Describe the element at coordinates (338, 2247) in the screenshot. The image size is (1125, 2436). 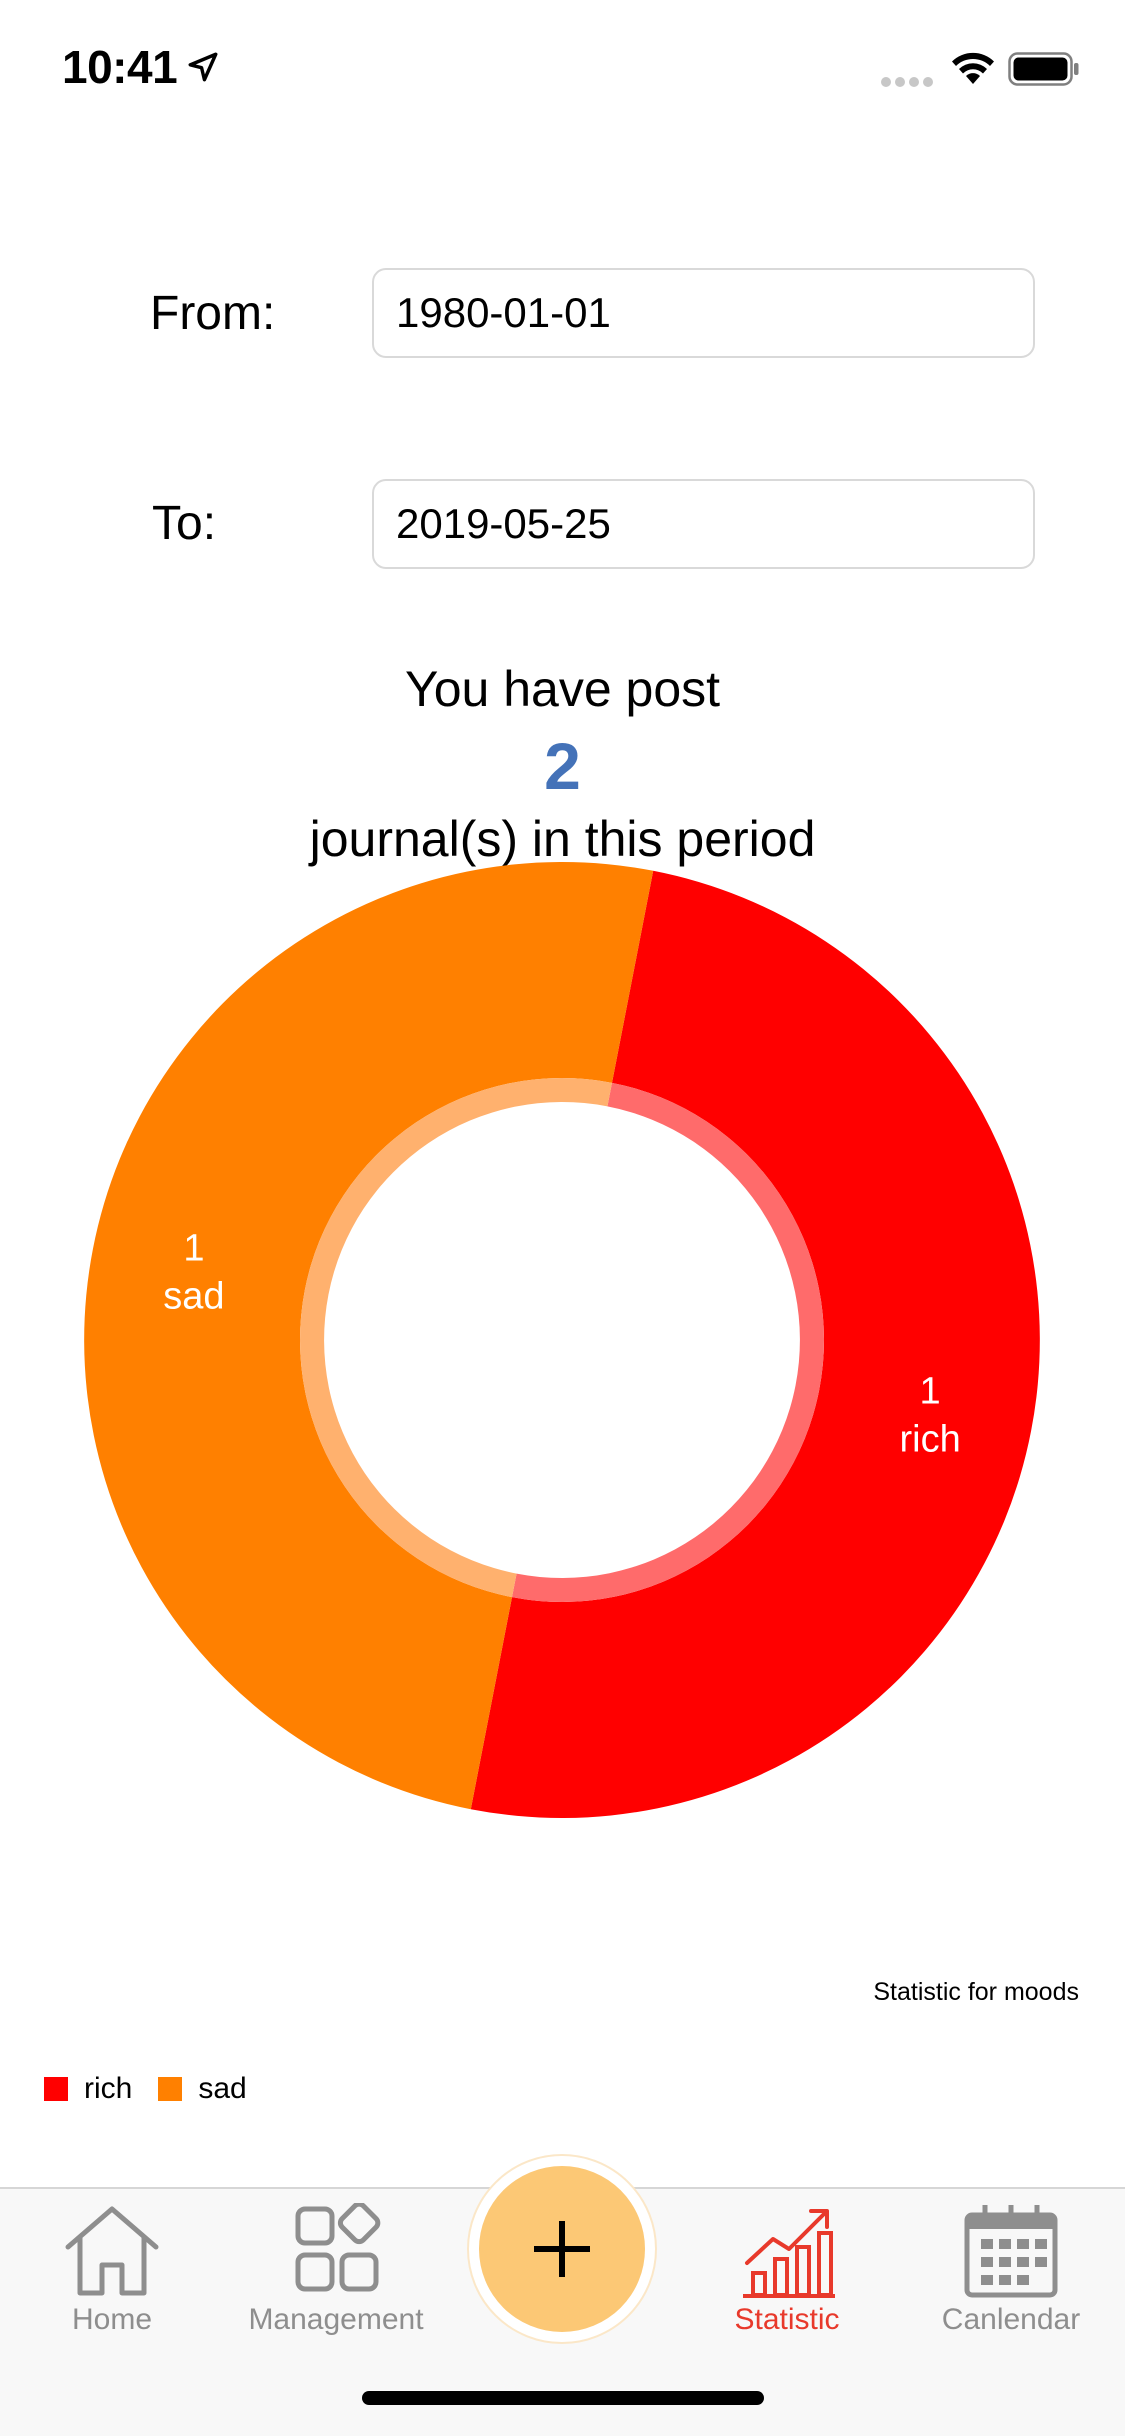
I see `grid-shapes-icon` at that location.